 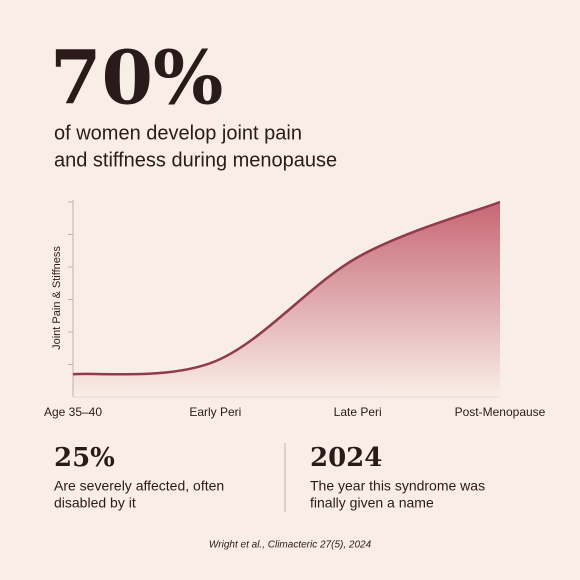 I want to click on headline: 70%, so click(x=136, y=79).